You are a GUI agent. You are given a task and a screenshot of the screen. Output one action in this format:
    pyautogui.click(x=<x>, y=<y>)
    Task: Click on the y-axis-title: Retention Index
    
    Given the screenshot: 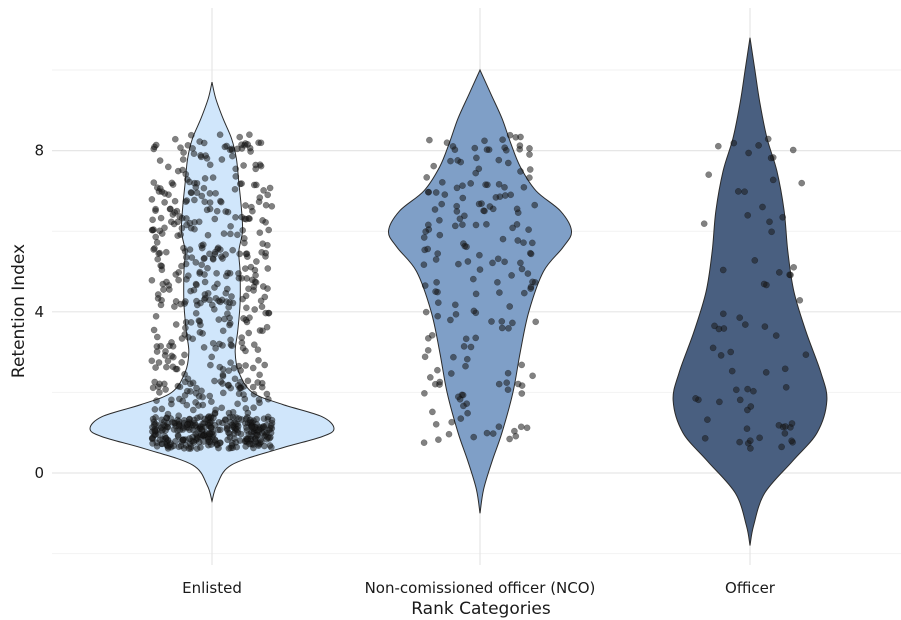 What is the action you would take?
    pyautogui.click(x=19, y=311)
    